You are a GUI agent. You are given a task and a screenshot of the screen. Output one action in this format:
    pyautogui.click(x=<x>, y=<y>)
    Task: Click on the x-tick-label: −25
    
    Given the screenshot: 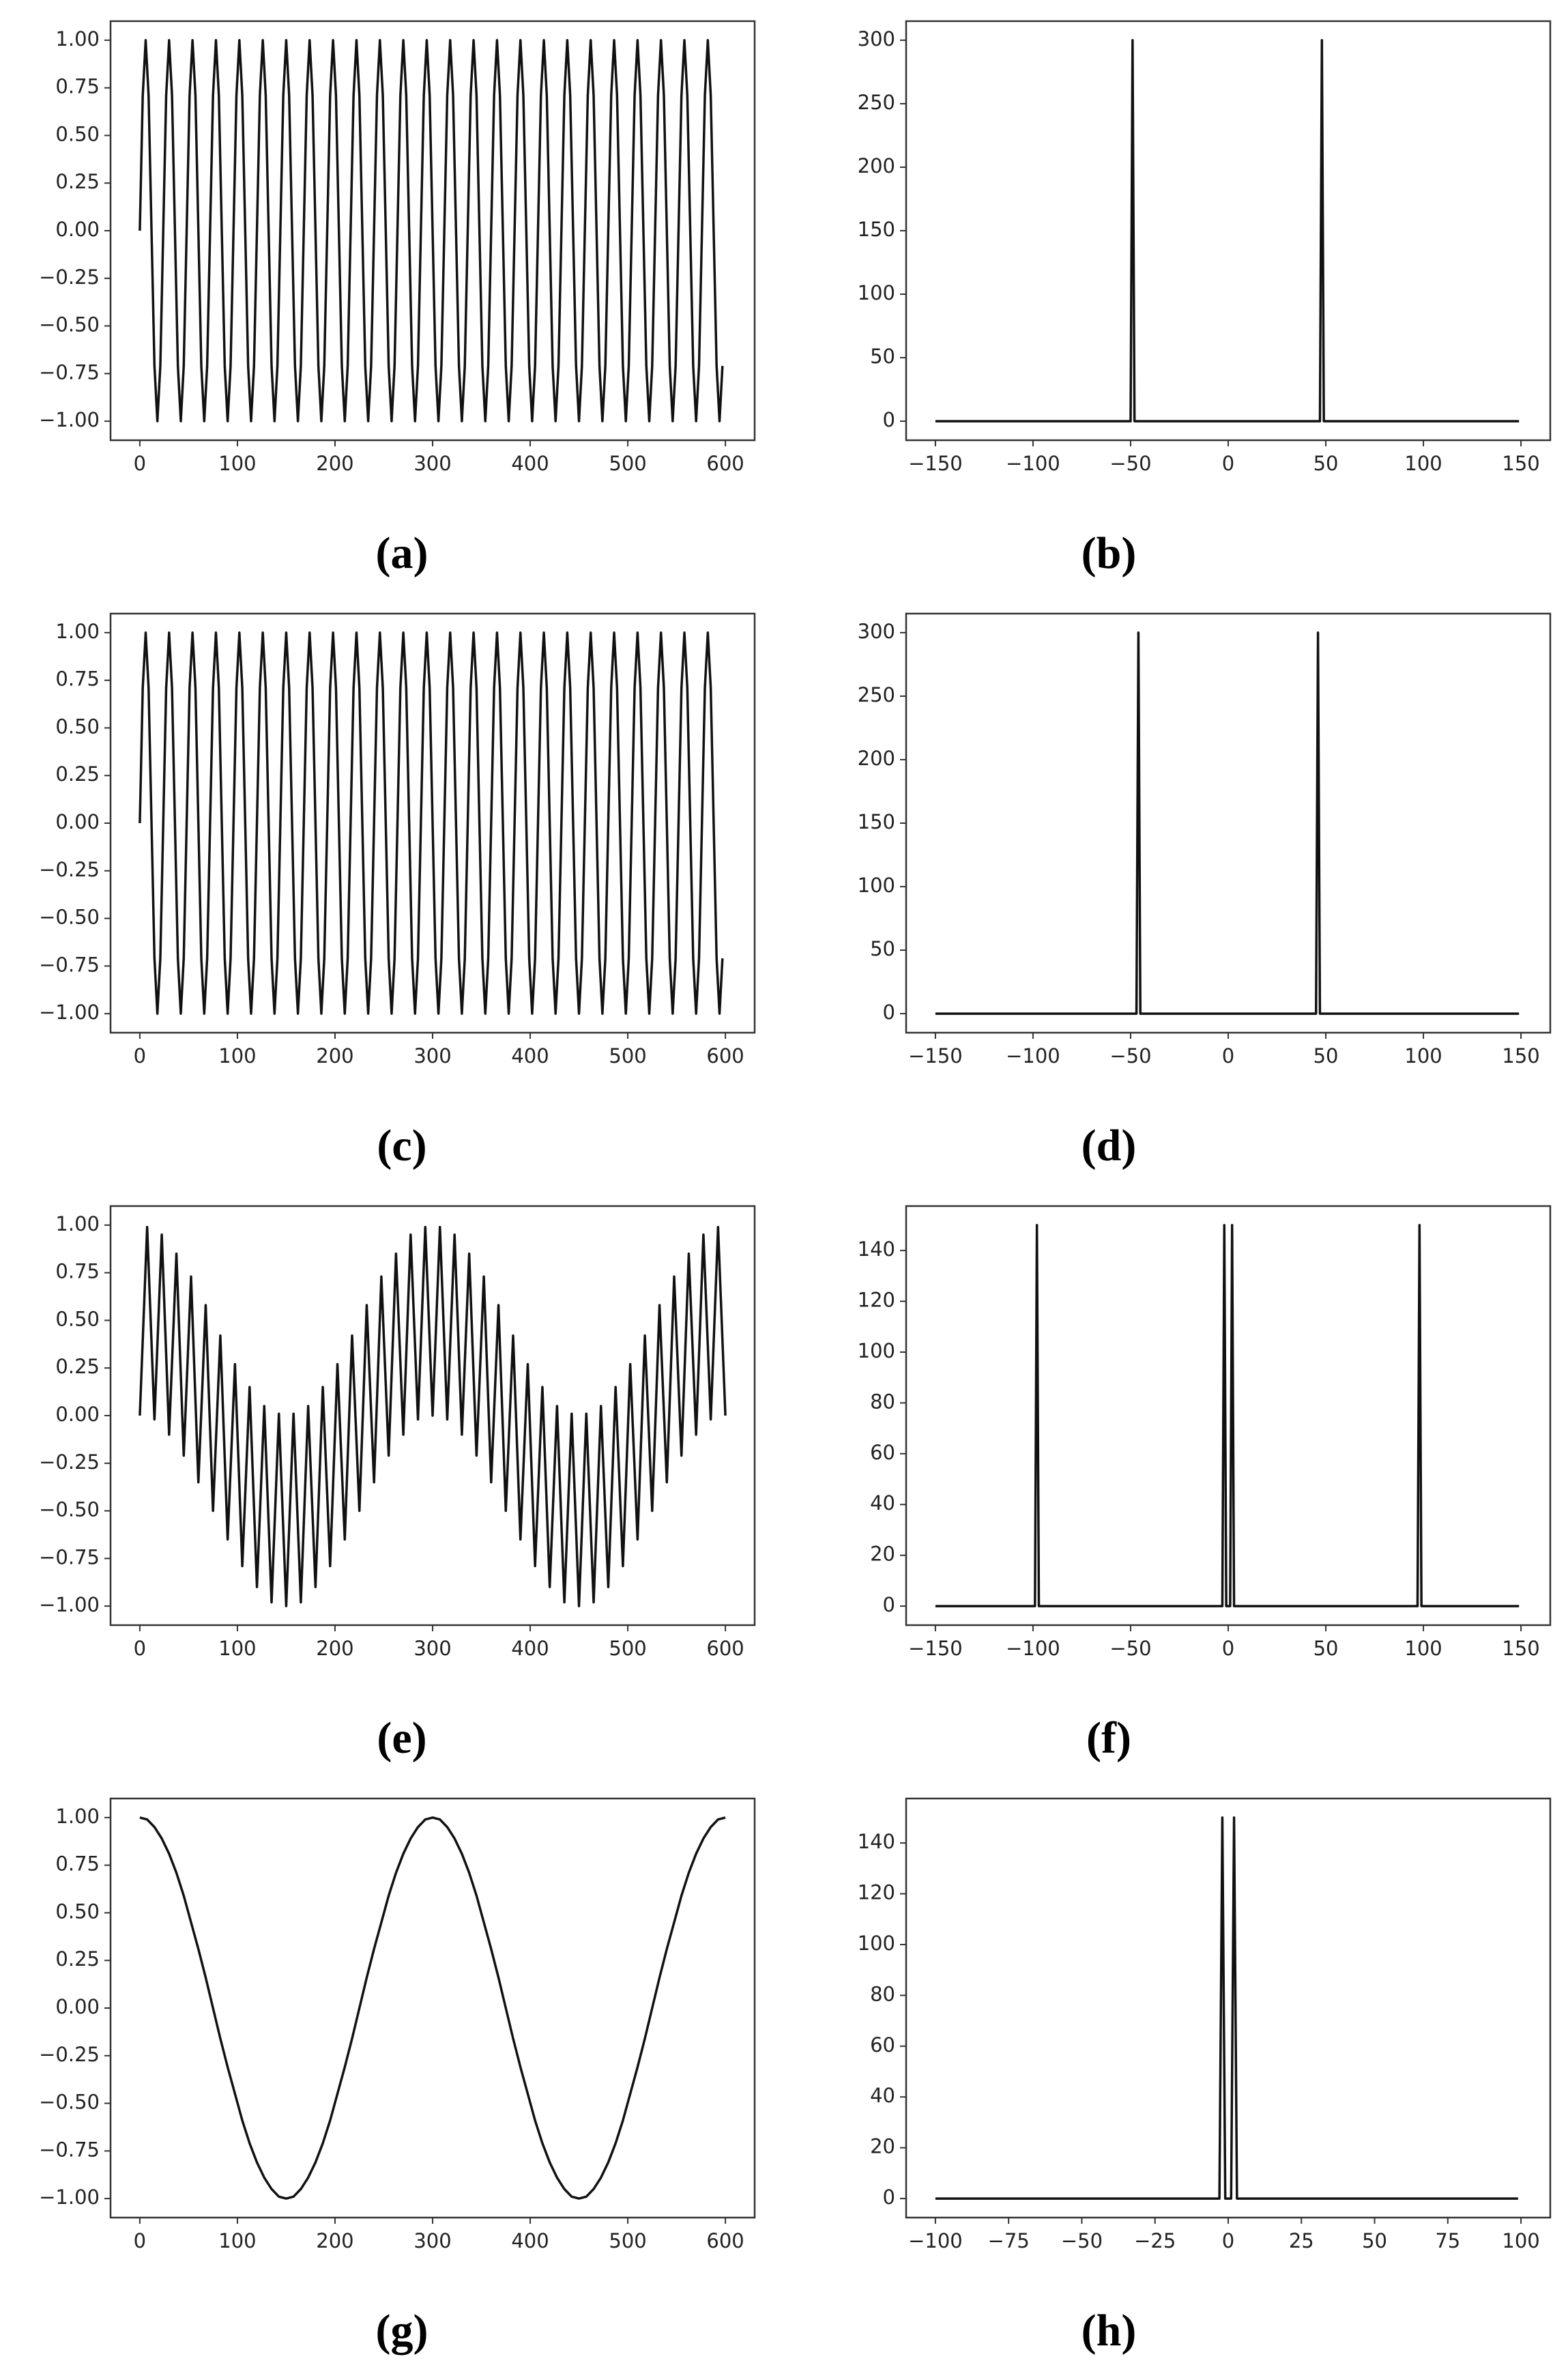 What is the action you would take?
    pyautogui.click(x=1155, y=2240)
    